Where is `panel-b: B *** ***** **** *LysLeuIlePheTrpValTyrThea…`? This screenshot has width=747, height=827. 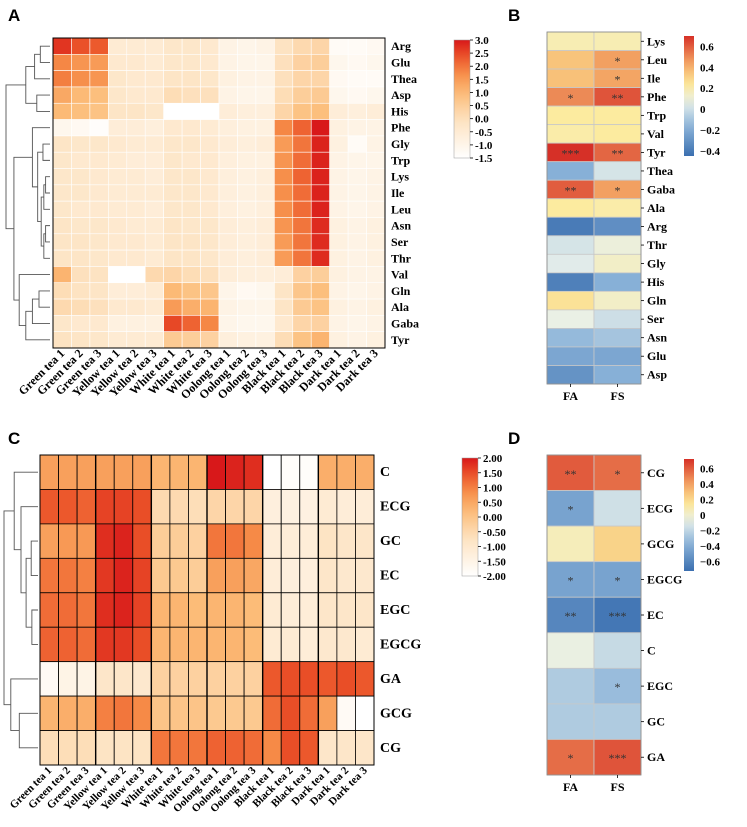 panel-b: B *** ***** **** *LysLeuIlePheTrpValTyrThea… is located at coordinates (614, 204).